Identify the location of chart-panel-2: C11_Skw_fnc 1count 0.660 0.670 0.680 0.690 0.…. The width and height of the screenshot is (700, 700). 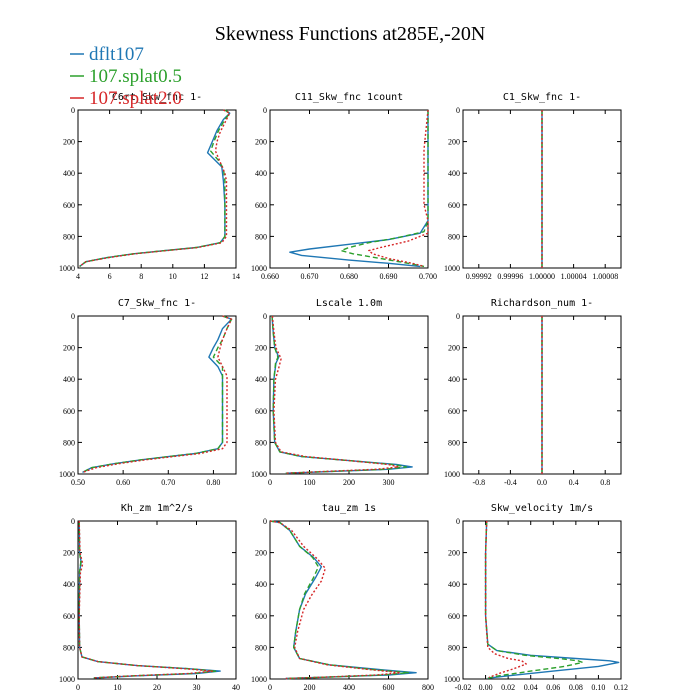
(344, 186).